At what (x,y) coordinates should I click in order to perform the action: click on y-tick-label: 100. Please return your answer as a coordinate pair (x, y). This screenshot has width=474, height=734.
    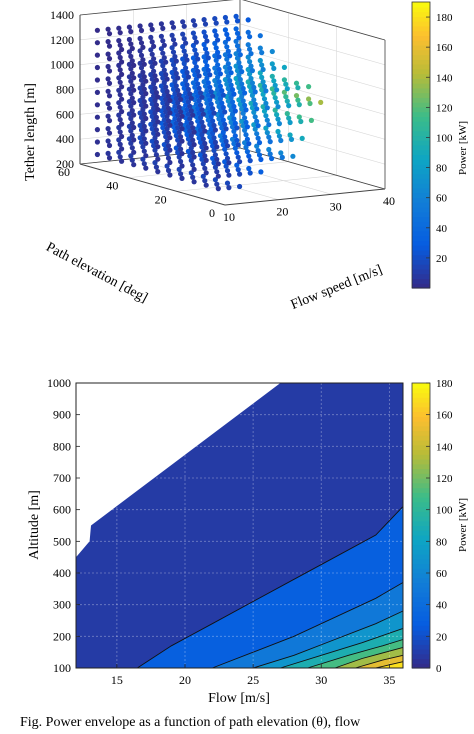
    Looking at the image, I should click on (62, 668).